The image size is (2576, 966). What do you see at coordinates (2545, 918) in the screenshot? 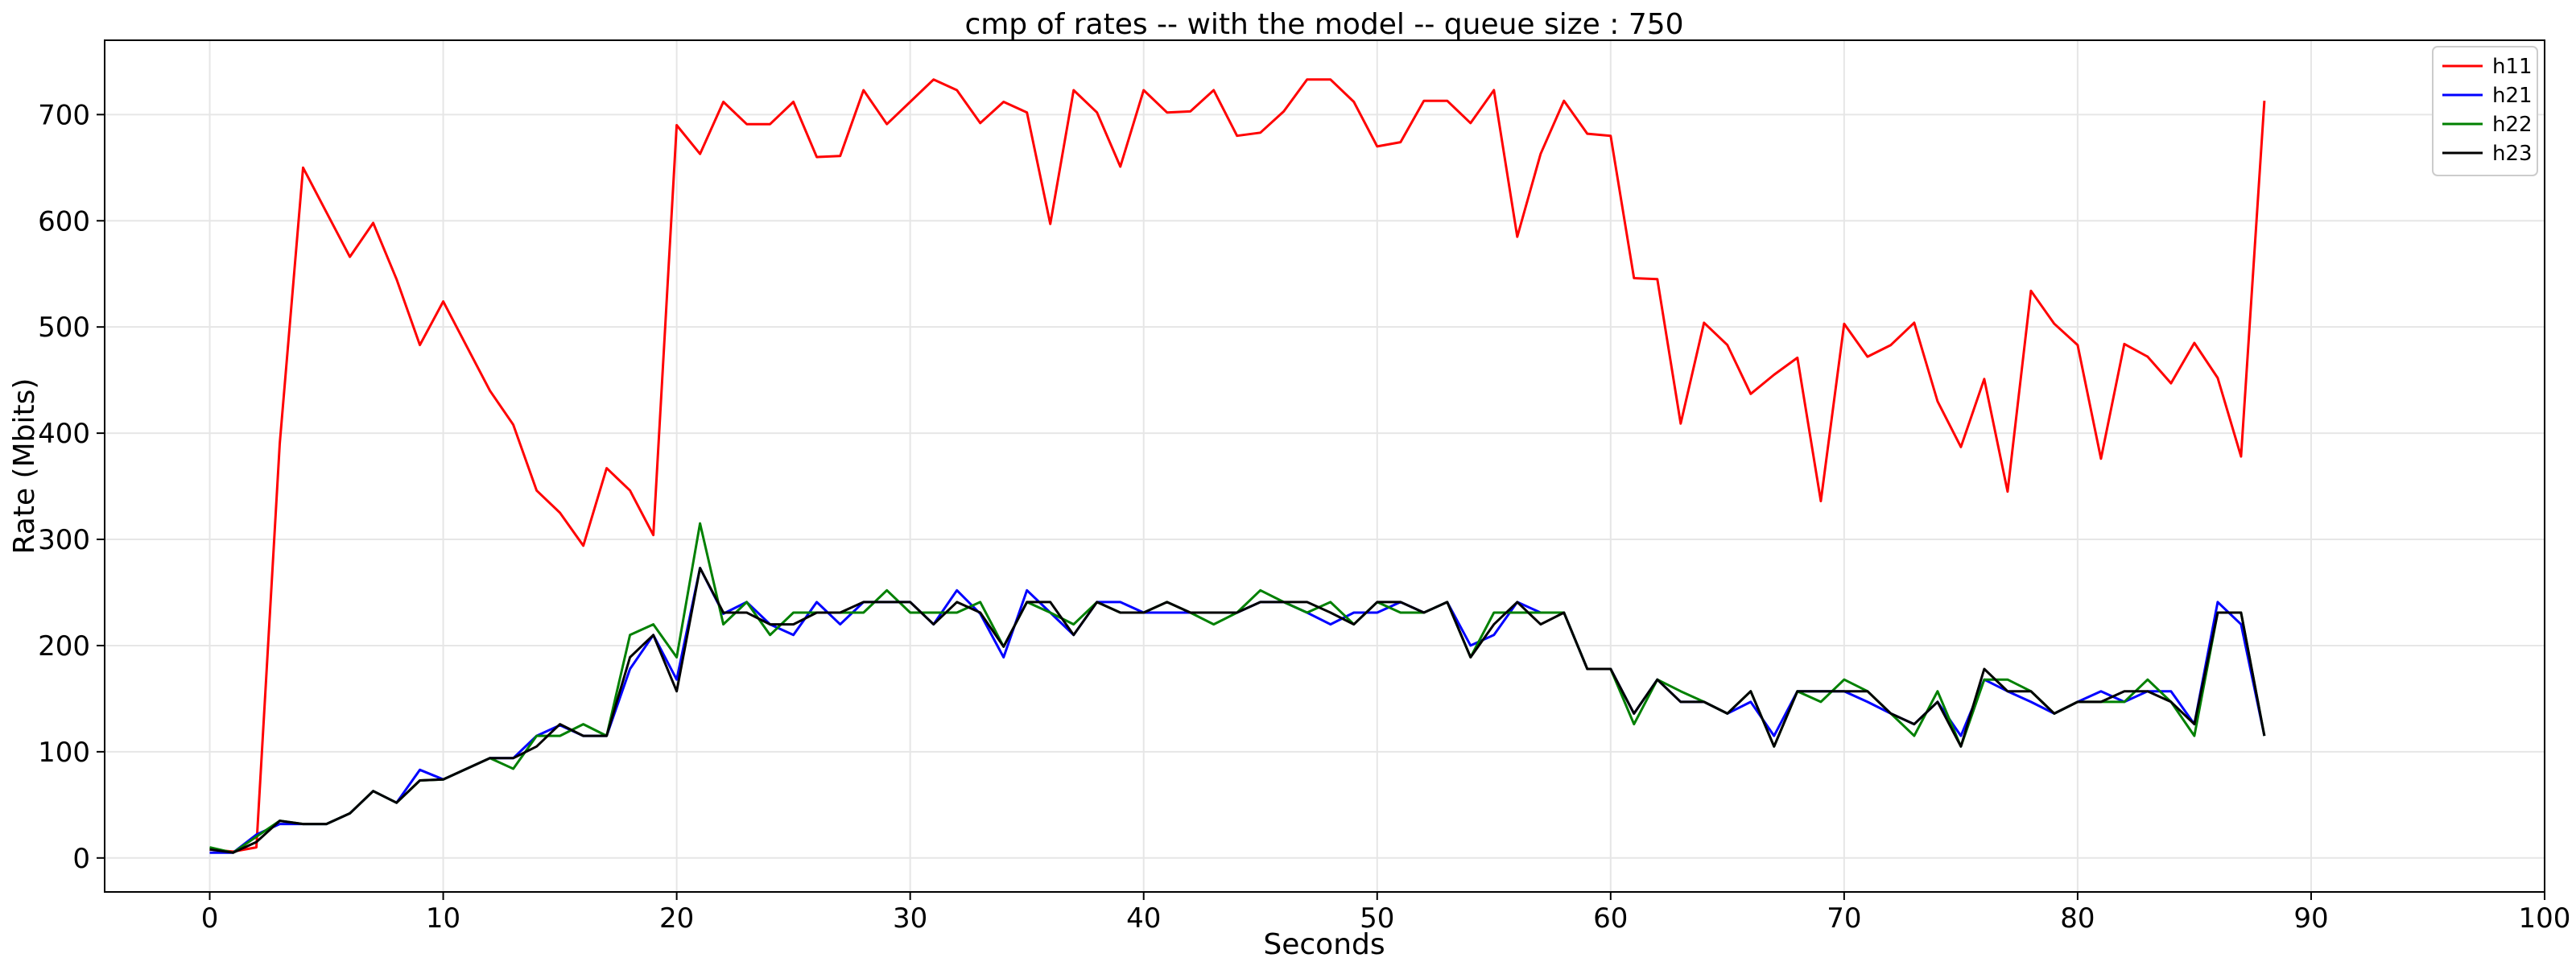
I see `x-tick-label: 100` at bounding box center [2545, 918].